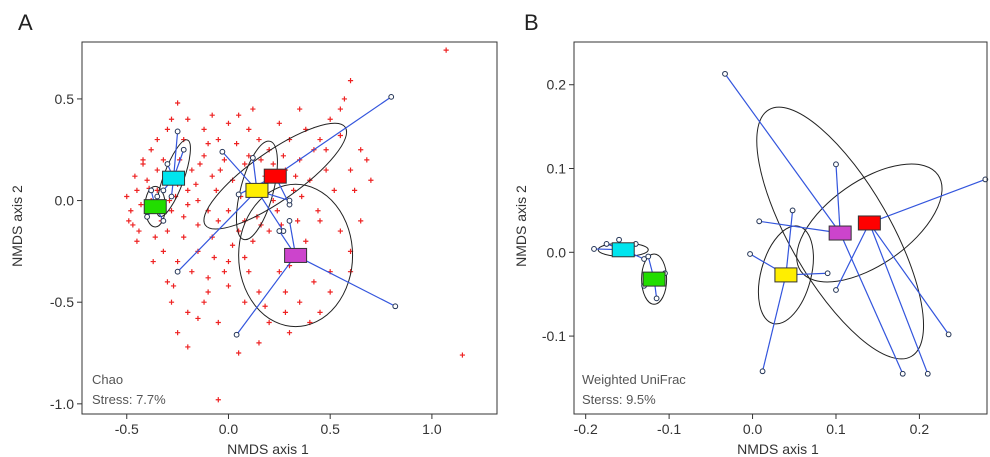  I want to click on panel-a-group-3-centroid, so click(257, 190).